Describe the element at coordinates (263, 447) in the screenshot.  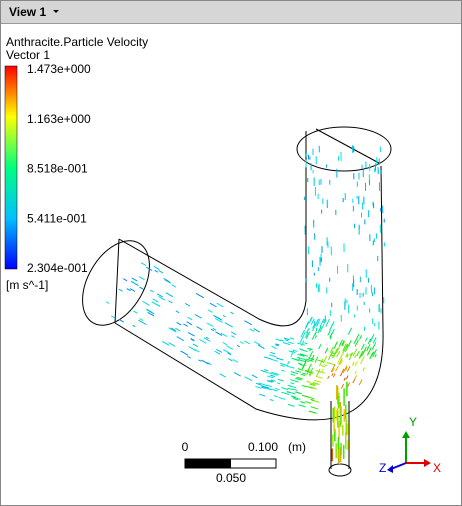
I see `scale-end: 0.100` at that location.